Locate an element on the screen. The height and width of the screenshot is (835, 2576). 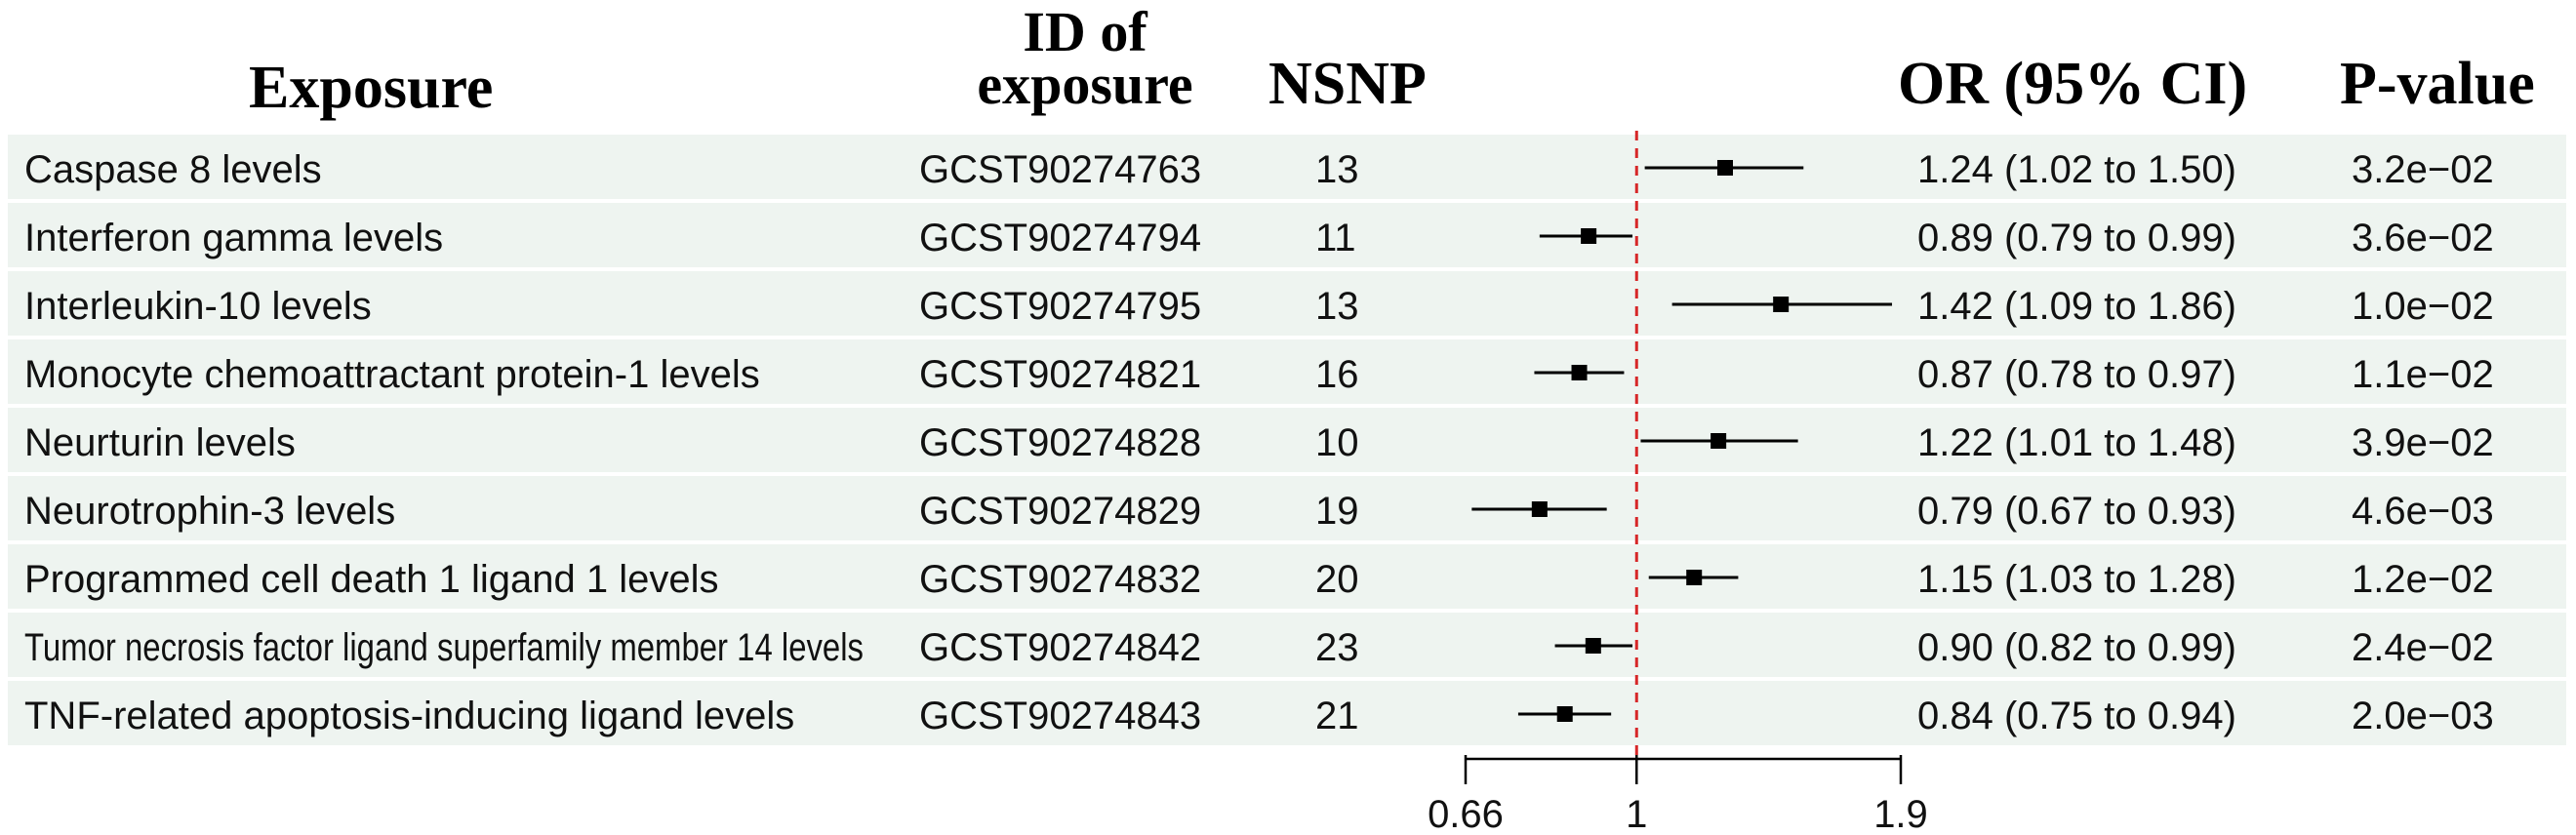
exposure-id: GCST90274795 is located at coordinates (1060, 306).